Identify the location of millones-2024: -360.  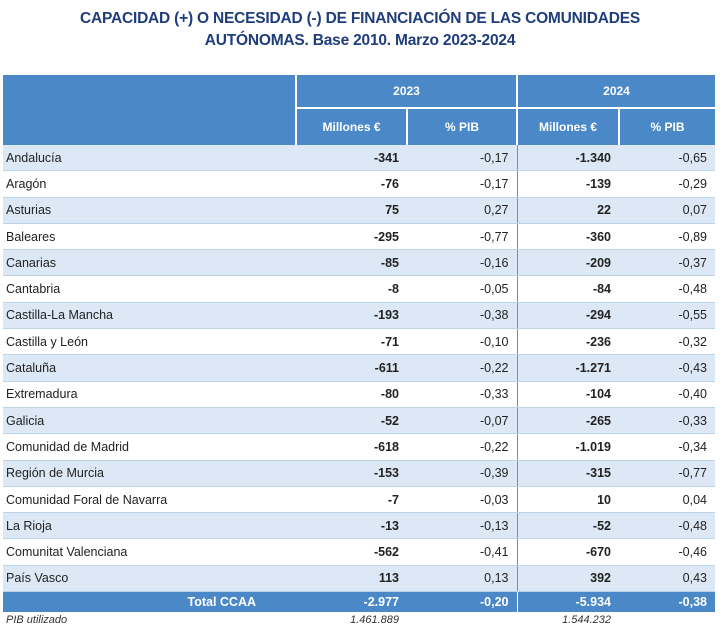
(568, 237).